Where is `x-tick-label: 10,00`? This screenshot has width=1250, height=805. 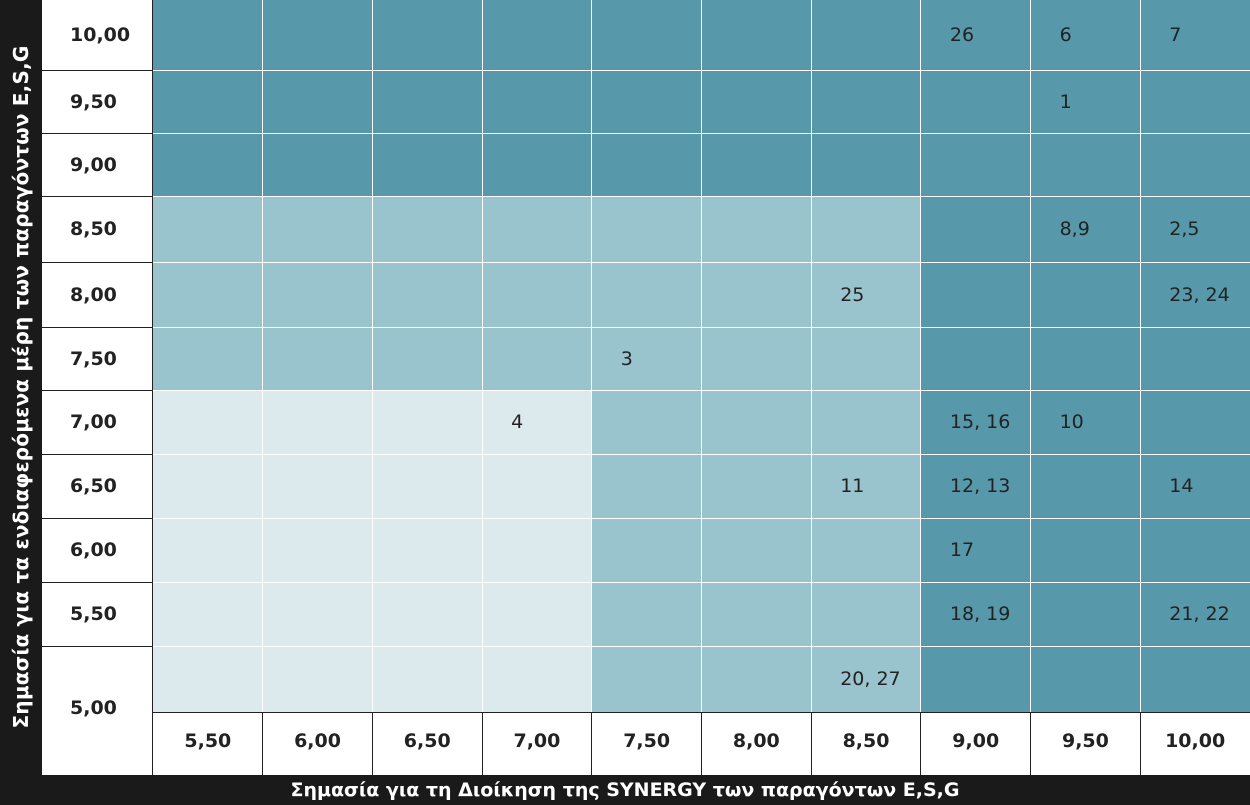 x-tick-label: 10,00 is located at coordinates (1195, 741).